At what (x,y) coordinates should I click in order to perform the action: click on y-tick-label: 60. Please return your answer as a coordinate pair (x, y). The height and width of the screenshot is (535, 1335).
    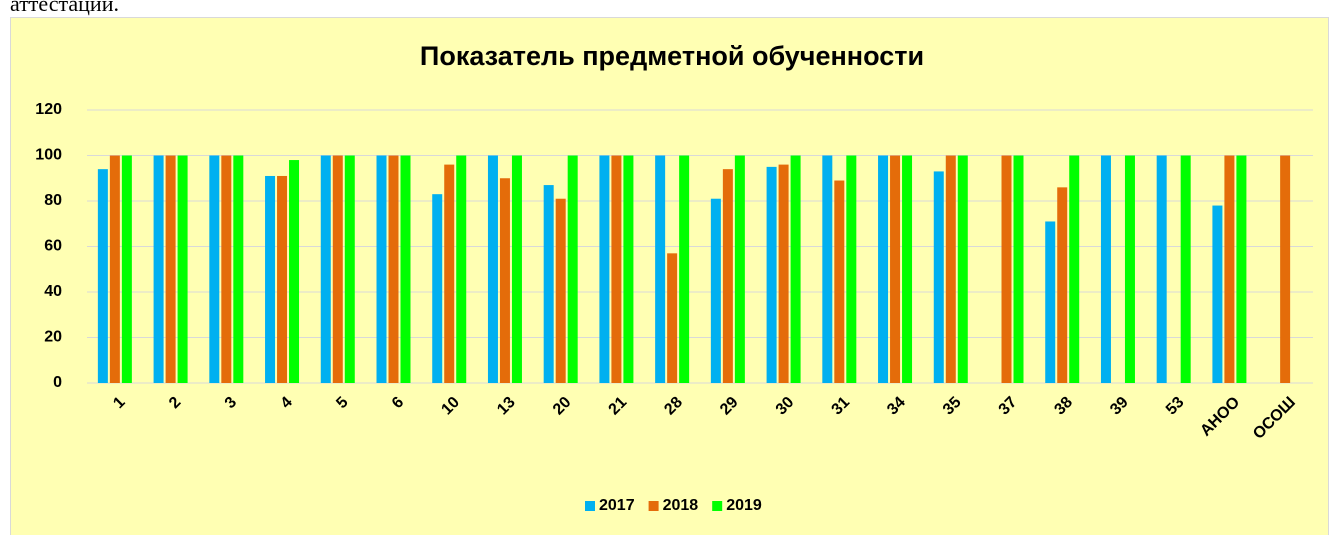
    Looking at the image, I should click on (53, 246).